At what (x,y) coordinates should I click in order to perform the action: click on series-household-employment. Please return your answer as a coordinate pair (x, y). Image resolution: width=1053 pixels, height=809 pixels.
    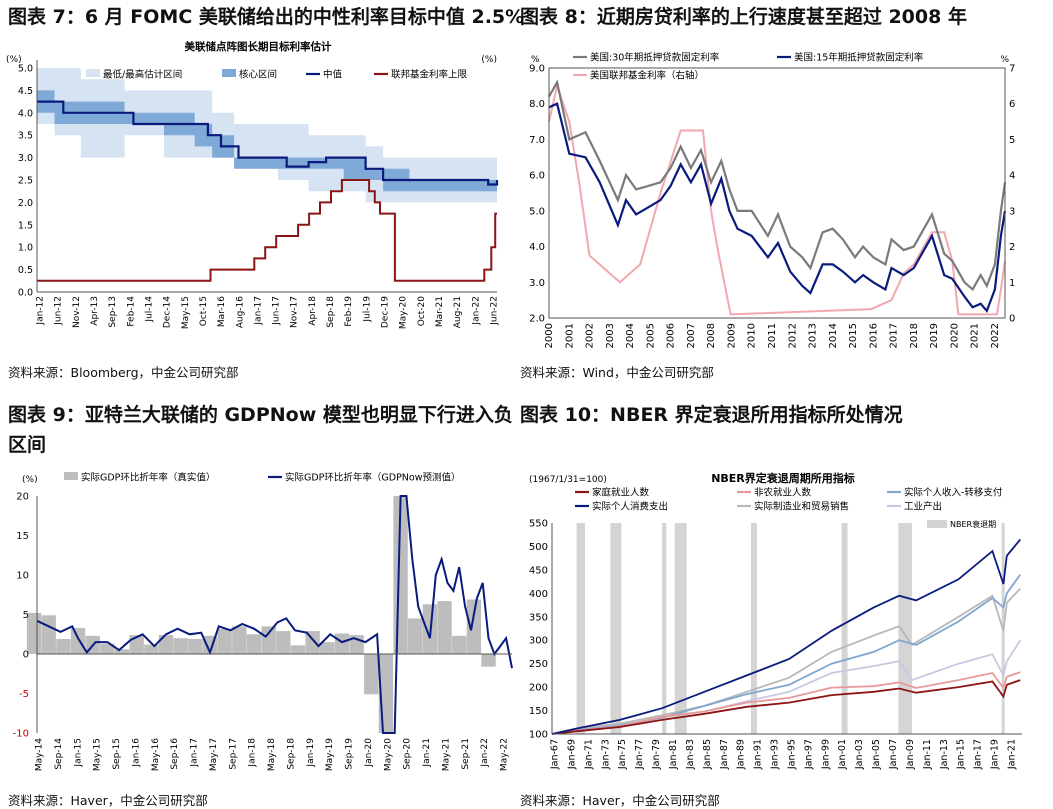
    Looking at the image, I should click on (786, 707).